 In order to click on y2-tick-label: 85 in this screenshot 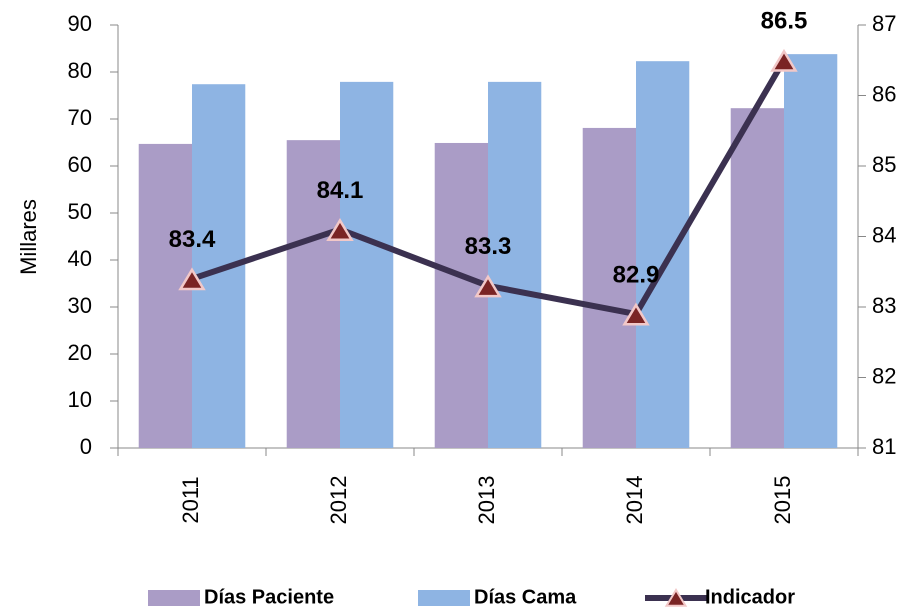, I will do `click(884, 164)`.